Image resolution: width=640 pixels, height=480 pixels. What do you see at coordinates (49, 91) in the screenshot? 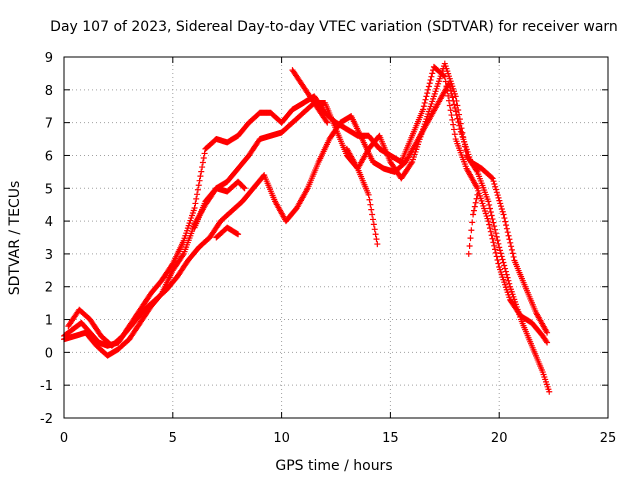
I see `y-tick-label: 8` at bounding box center [49, 91].